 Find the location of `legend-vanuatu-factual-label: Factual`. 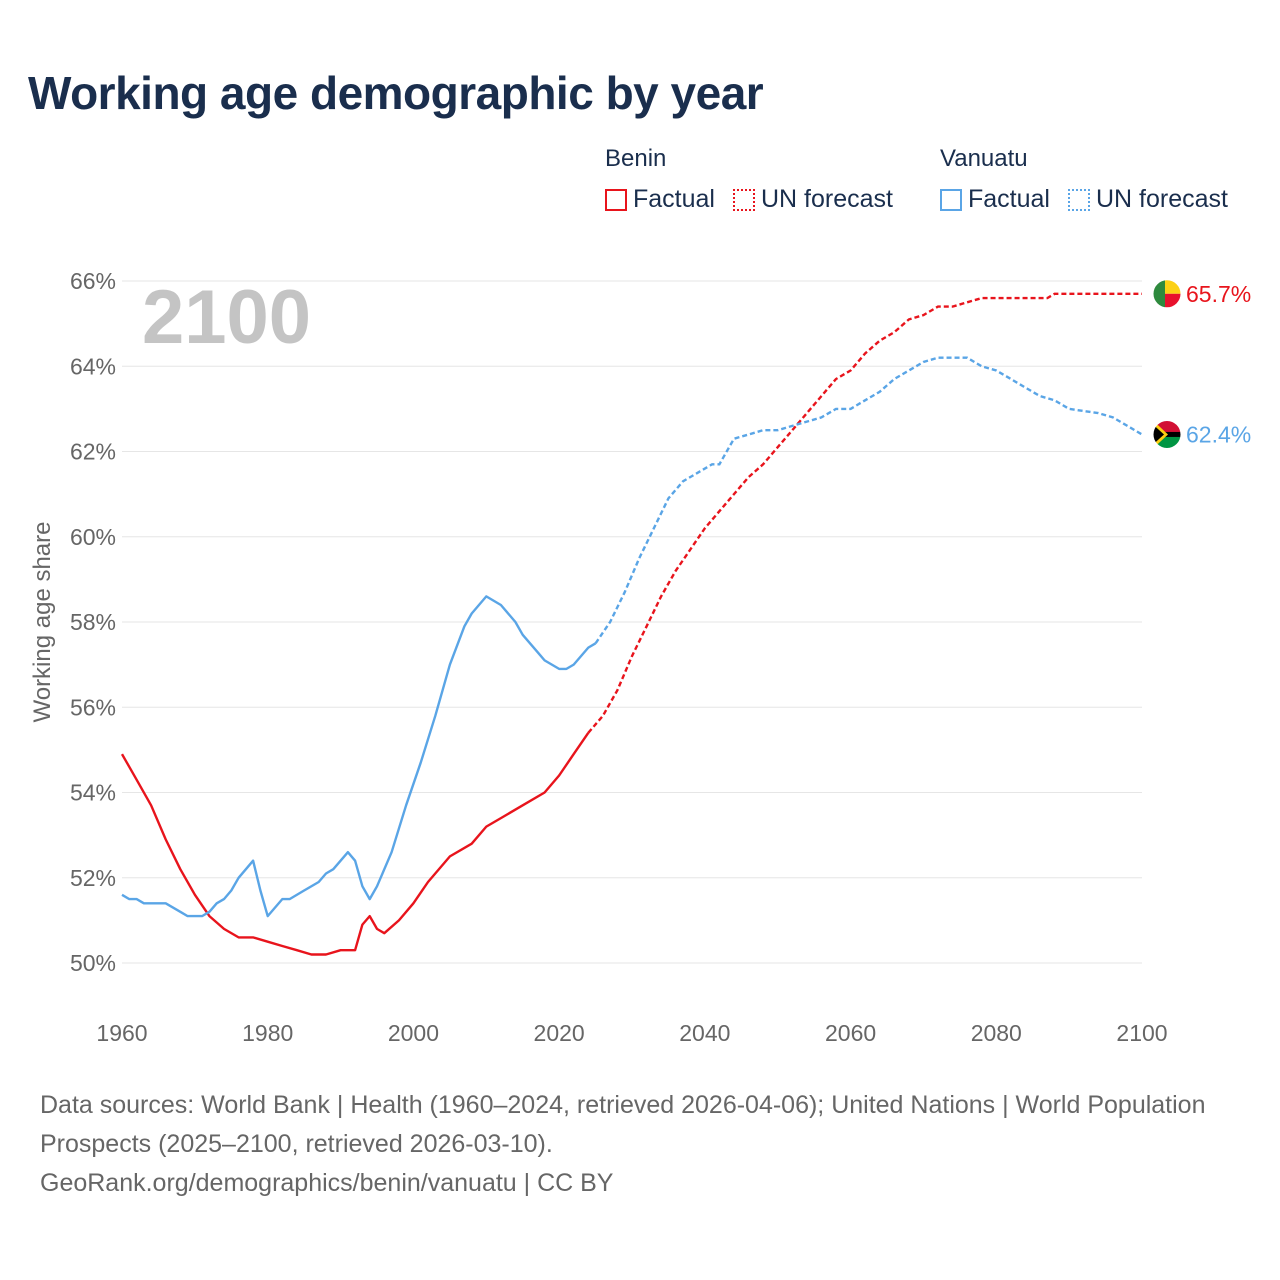

legend-vanuatu-factual-label: Factual is located at coordinates (1009, 199).